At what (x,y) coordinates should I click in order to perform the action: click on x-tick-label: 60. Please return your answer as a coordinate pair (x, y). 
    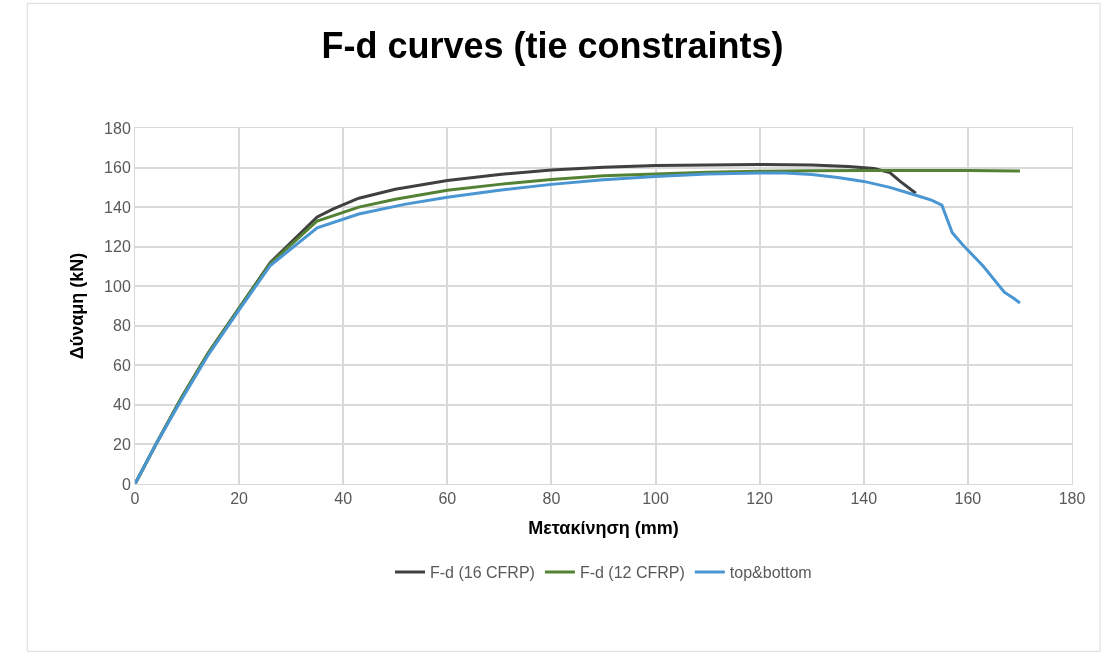
    Looking at the image, I should click on (447, 499).